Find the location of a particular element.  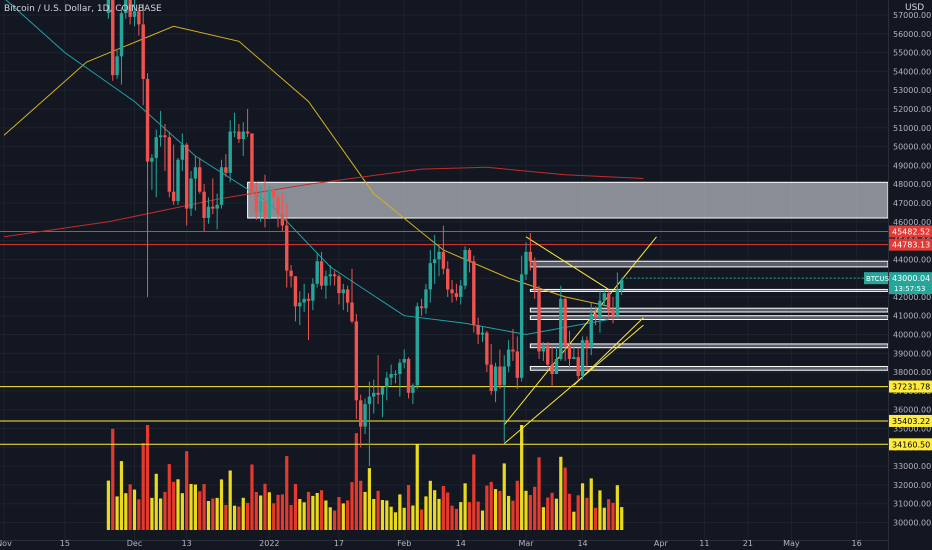

price-level-badge is located at coordinates (910, 420).